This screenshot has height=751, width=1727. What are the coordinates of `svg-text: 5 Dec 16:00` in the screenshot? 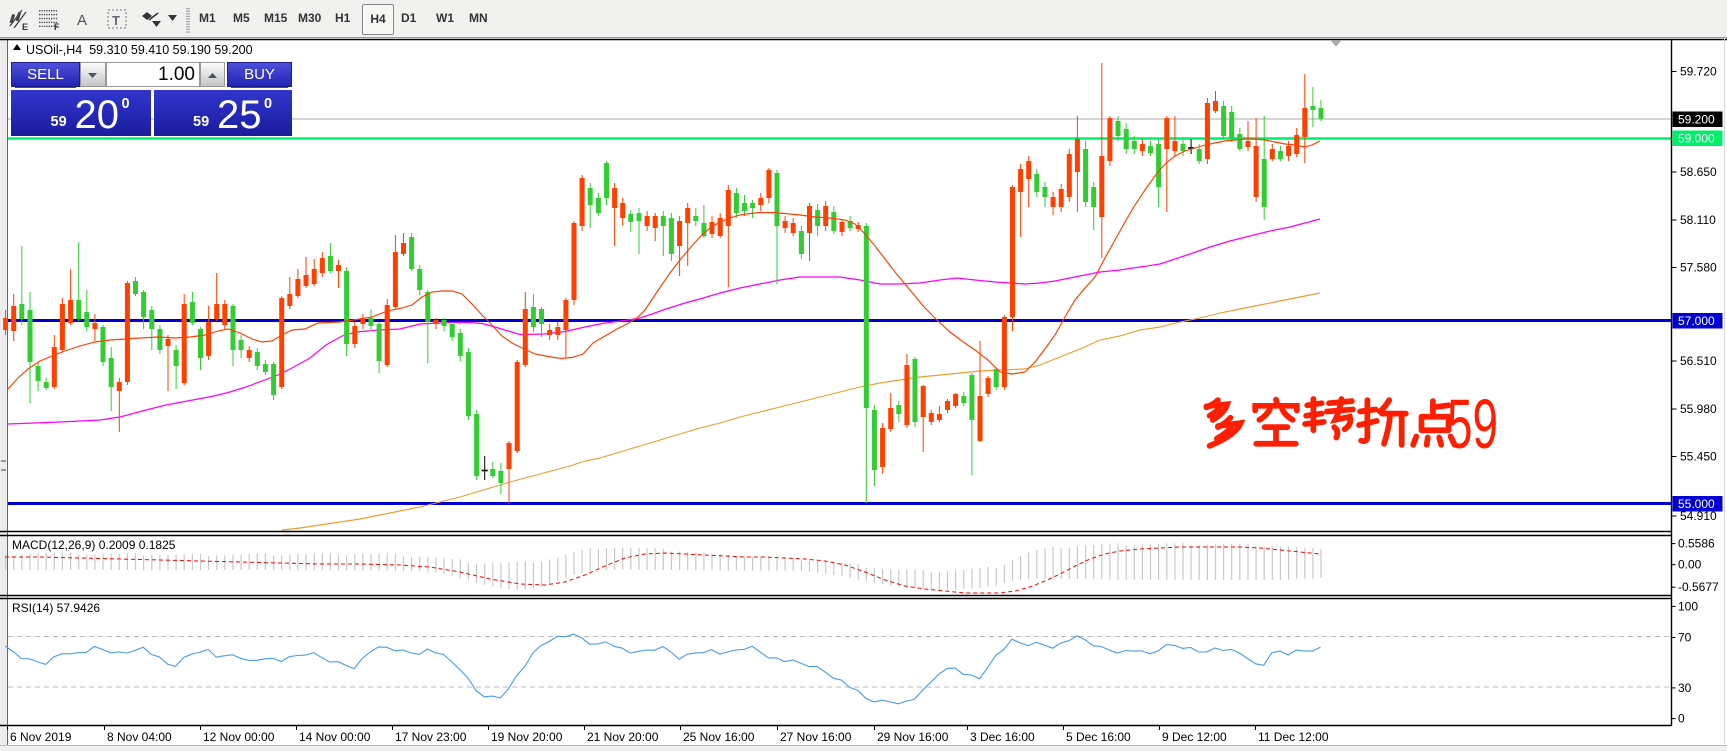 It's located at (1098, 737).